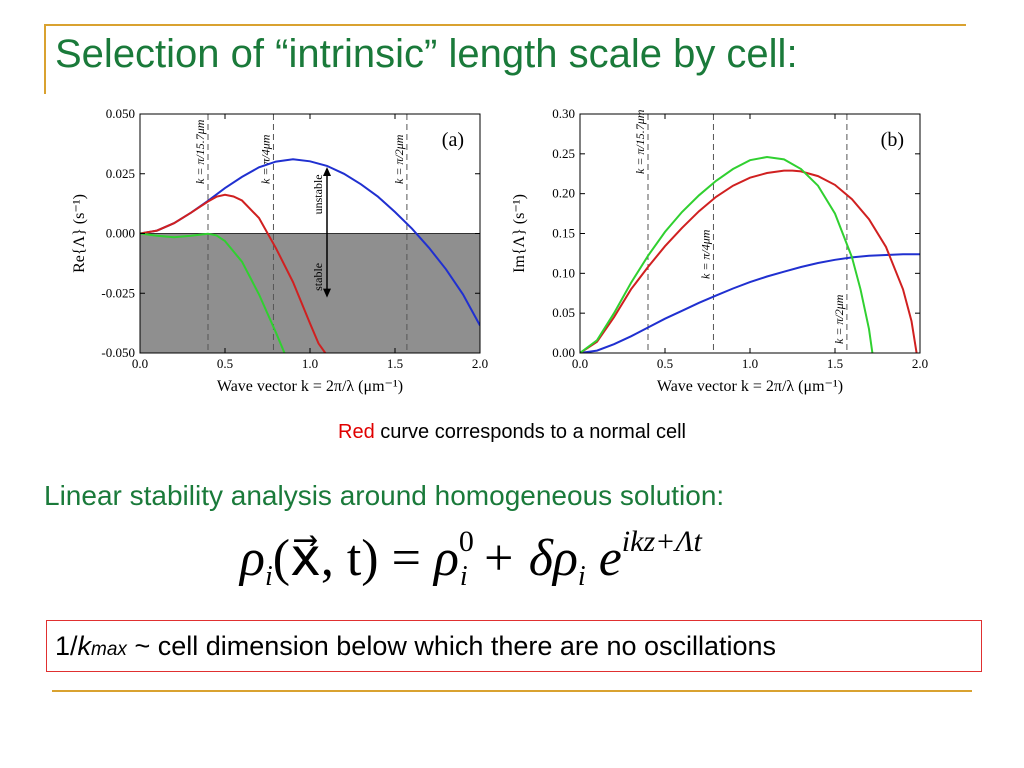  What do you see at coordinates (563, 113) in the screenshot?
I see `y-tick-label-6: 0.30` at bounding box center [563, 113].